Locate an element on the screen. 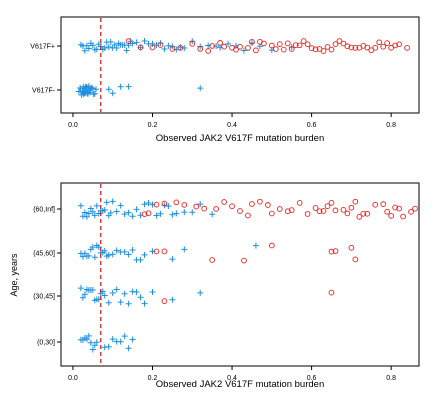 The width and height of the screenshot is (442, 405). top-x-tick-label: 0.6 is located at coordinates (312, 125).